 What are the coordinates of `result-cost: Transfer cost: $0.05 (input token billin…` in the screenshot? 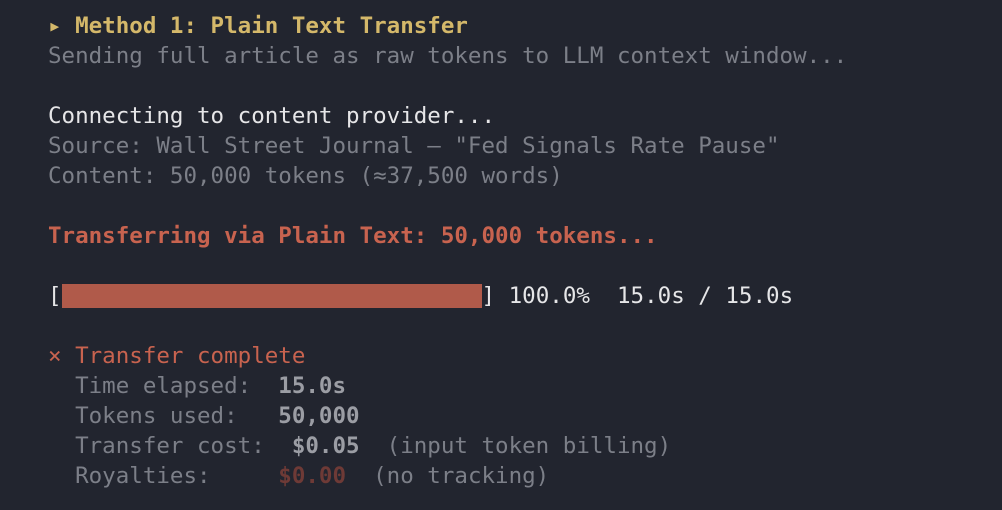 It's located at (373, 446).